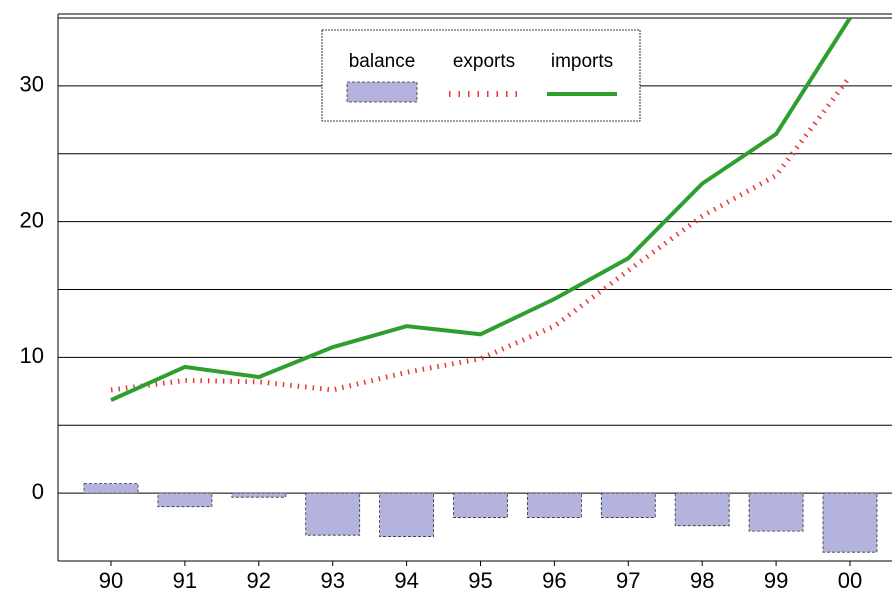  I want to click on x-tick-label: 99, so click(776, 580).